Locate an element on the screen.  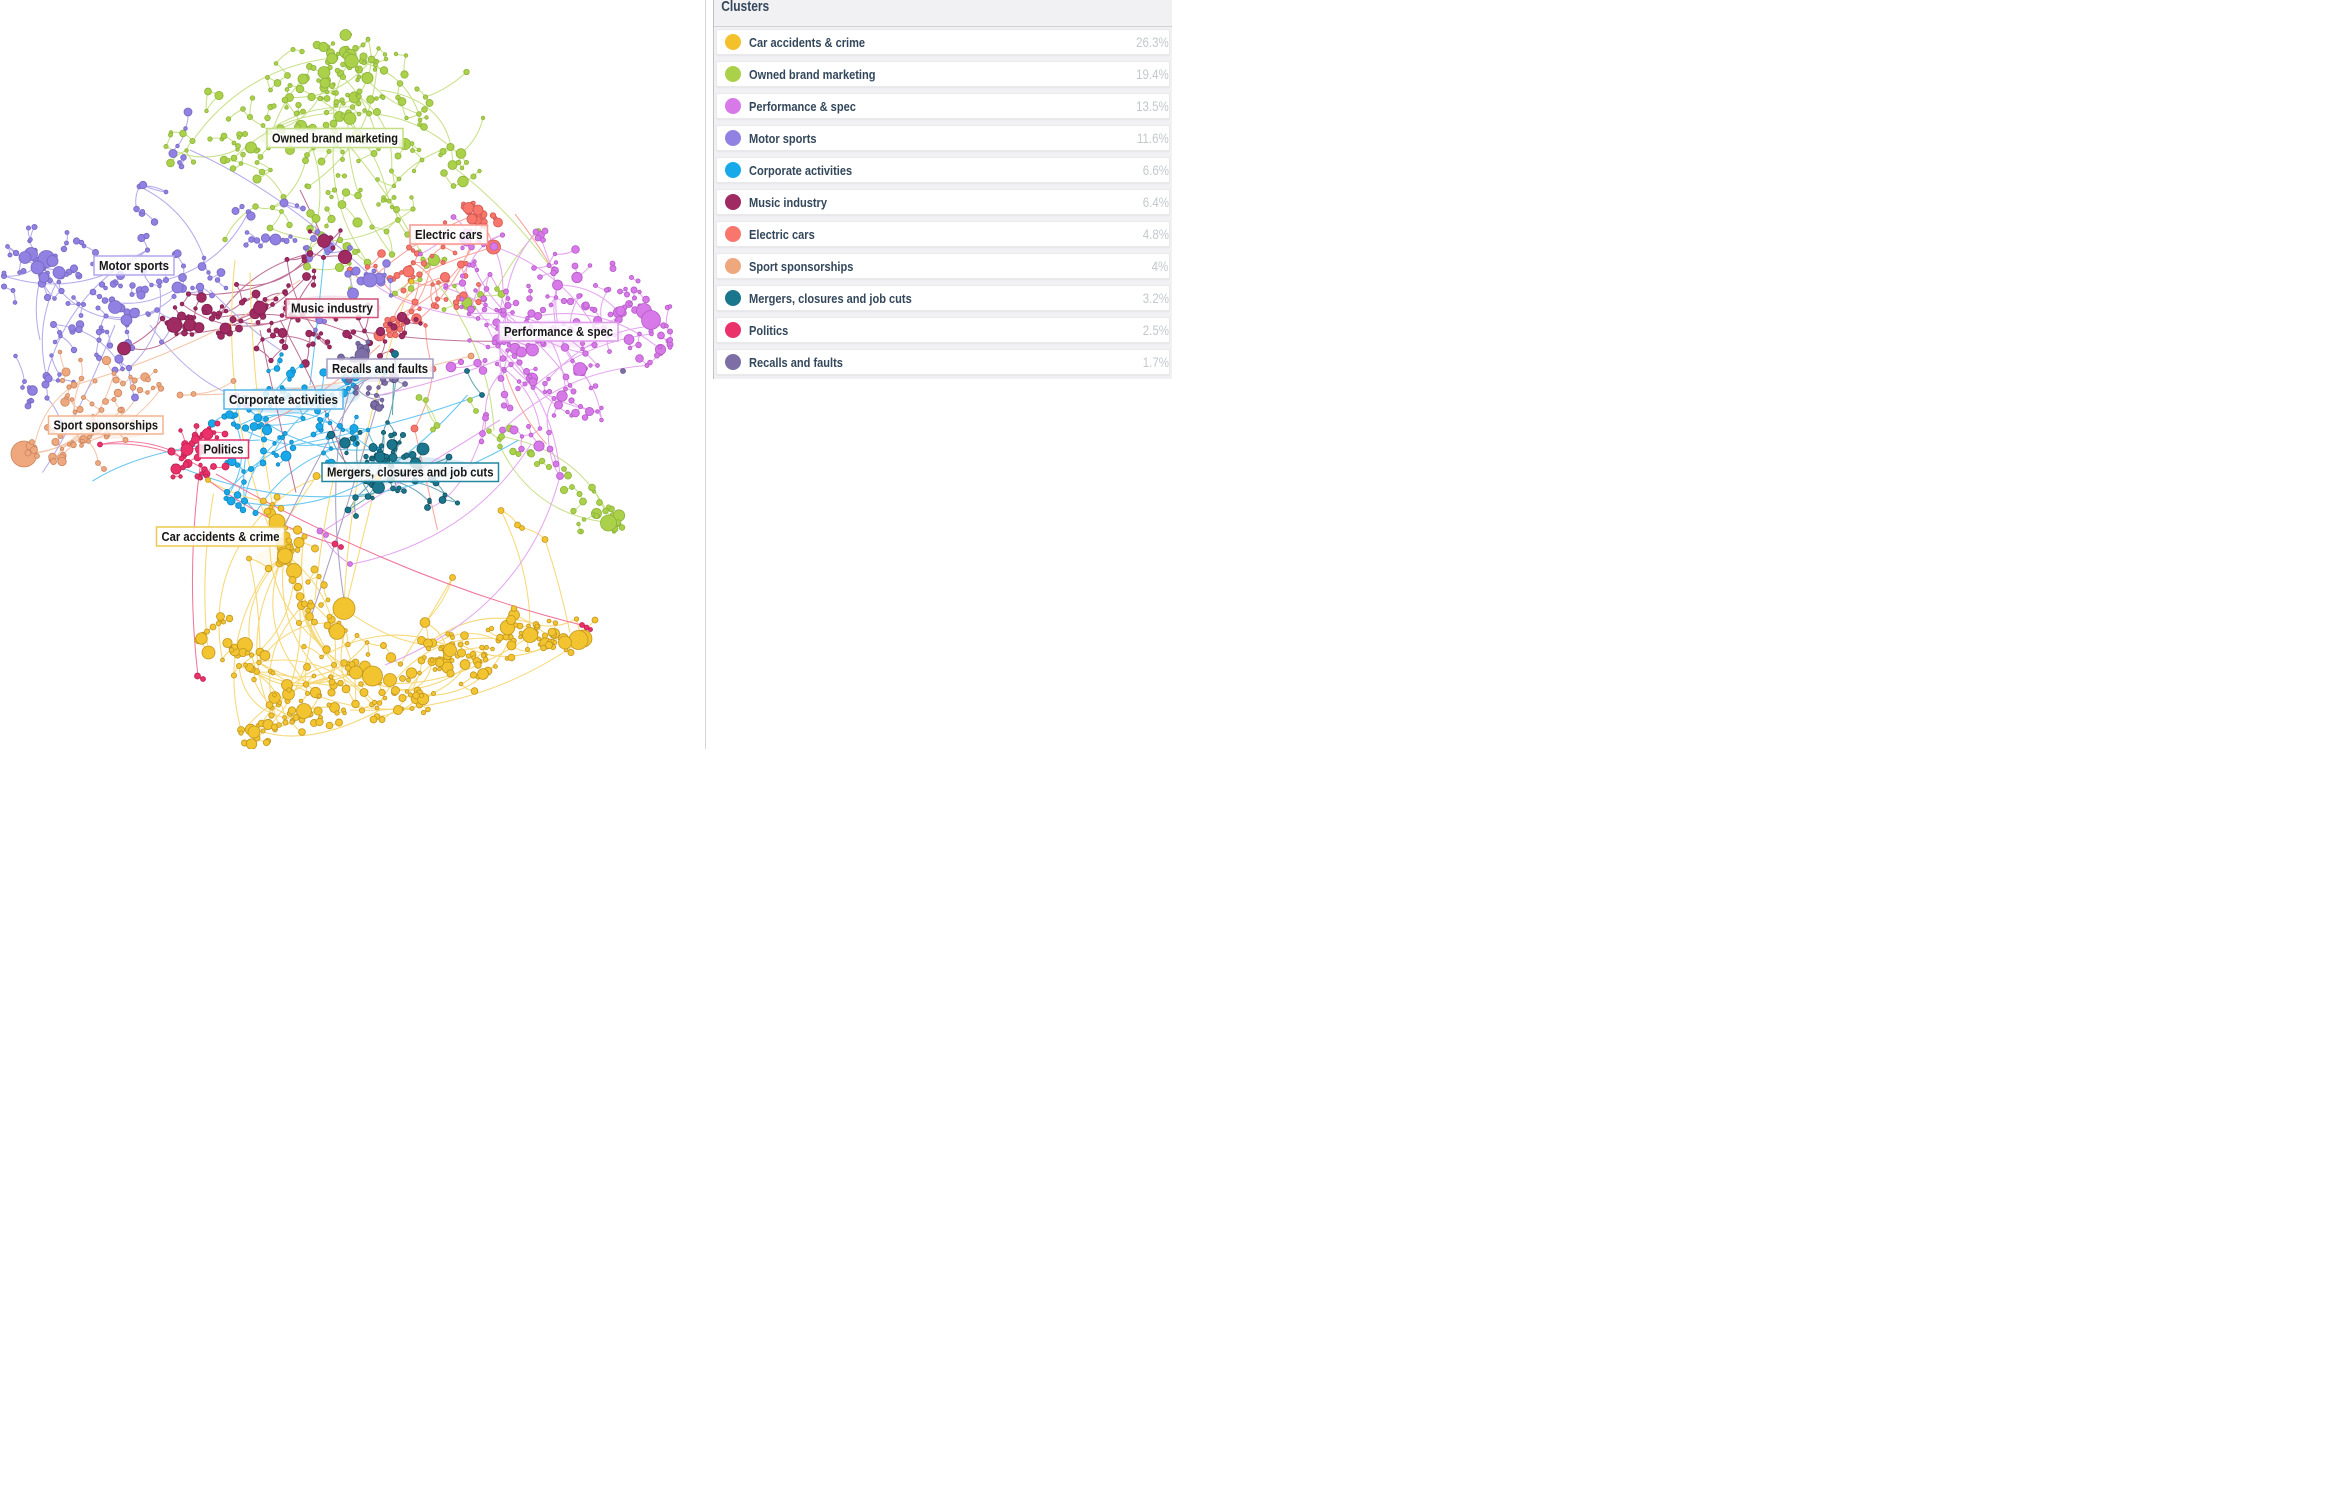
svg-text: Owned brand marketing is located at coordinates (335, 139).